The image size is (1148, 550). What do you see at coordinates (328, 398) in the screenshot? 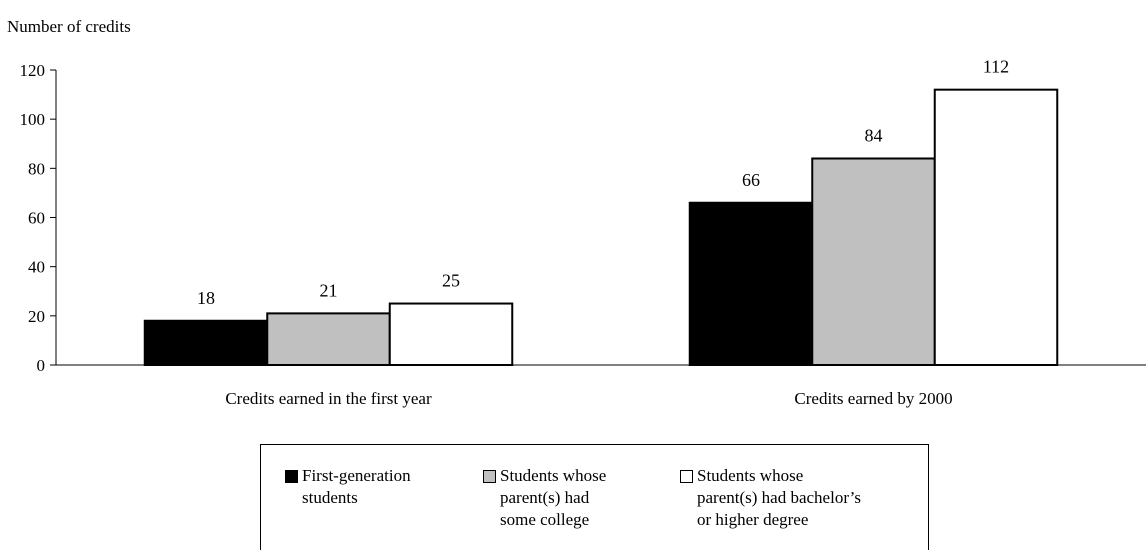
I see `x-category-label: Credits earned in the first year` at bounding box center [328, 398].